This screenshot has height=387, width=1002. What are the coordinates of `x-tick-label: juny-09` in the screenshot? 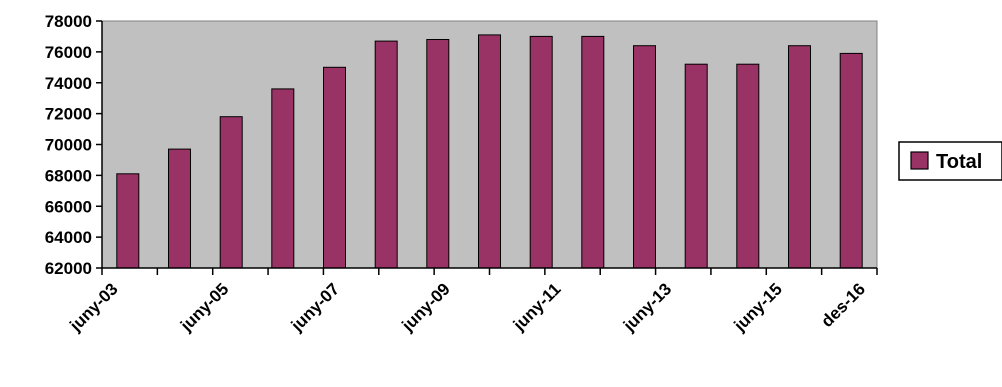 It's located at (426, 307).